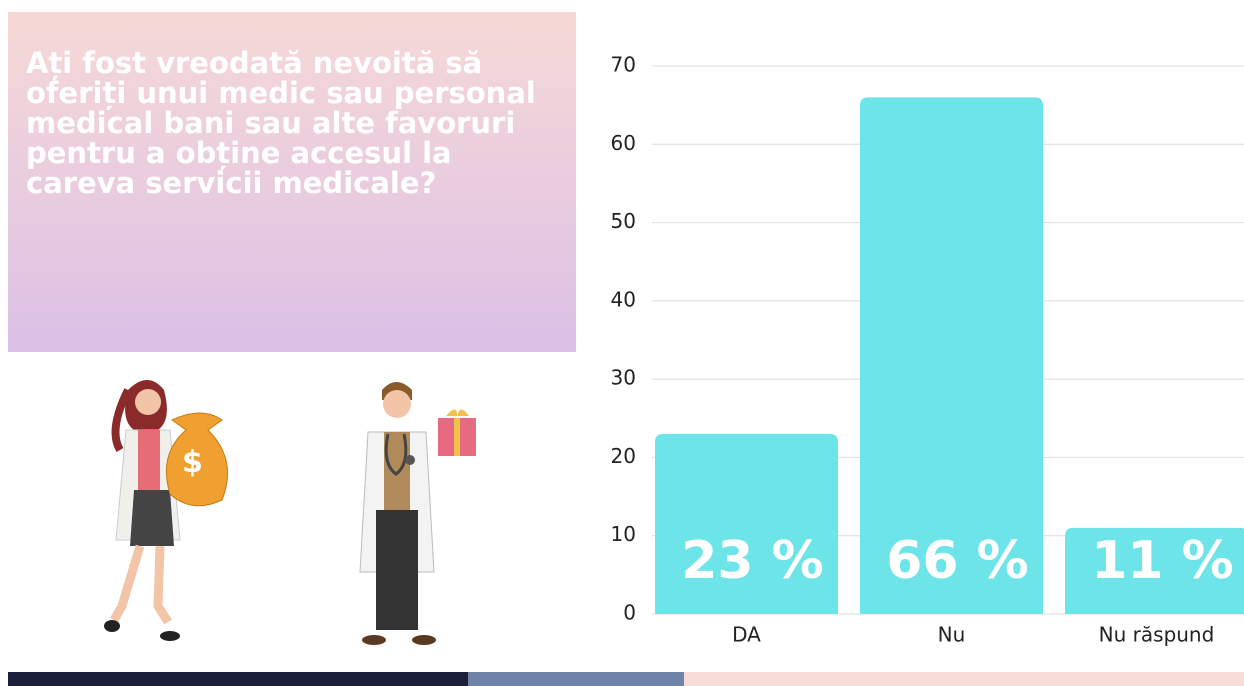 The height and width of the screenshot is (686, 1244). Describe the element at coordinates (623, 221) in the screenshot. I see `y-tick-label: 50` at that location.